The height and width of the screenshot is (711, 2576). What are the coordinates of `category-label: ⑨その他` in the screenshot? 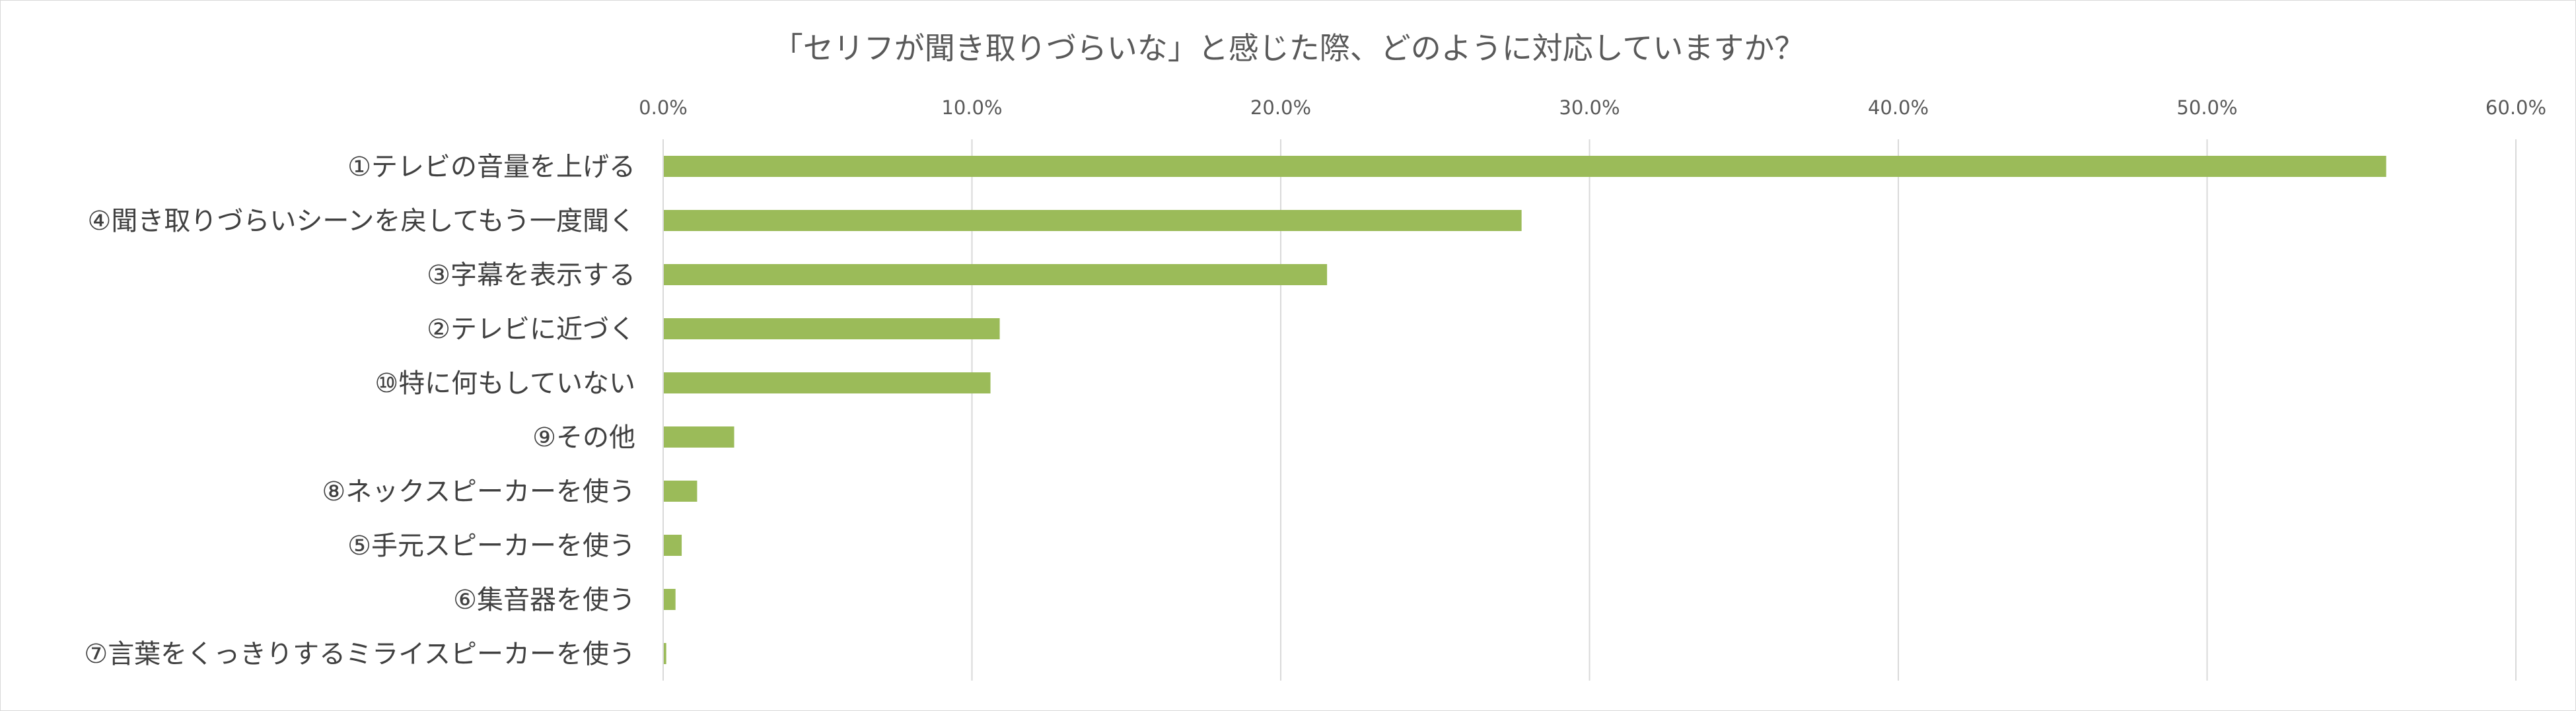 It's located at (583, 438).